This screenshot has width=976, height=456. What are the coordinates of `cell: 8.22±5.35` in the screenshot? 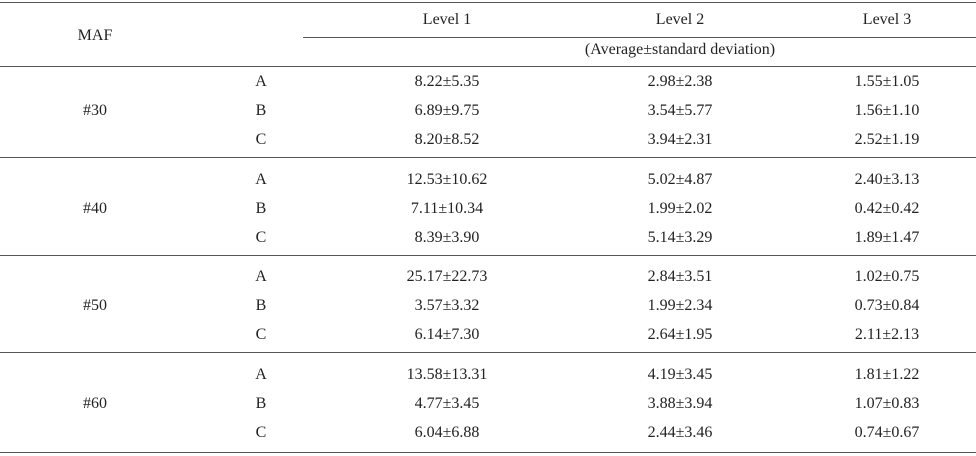 It's located at (447, 81).